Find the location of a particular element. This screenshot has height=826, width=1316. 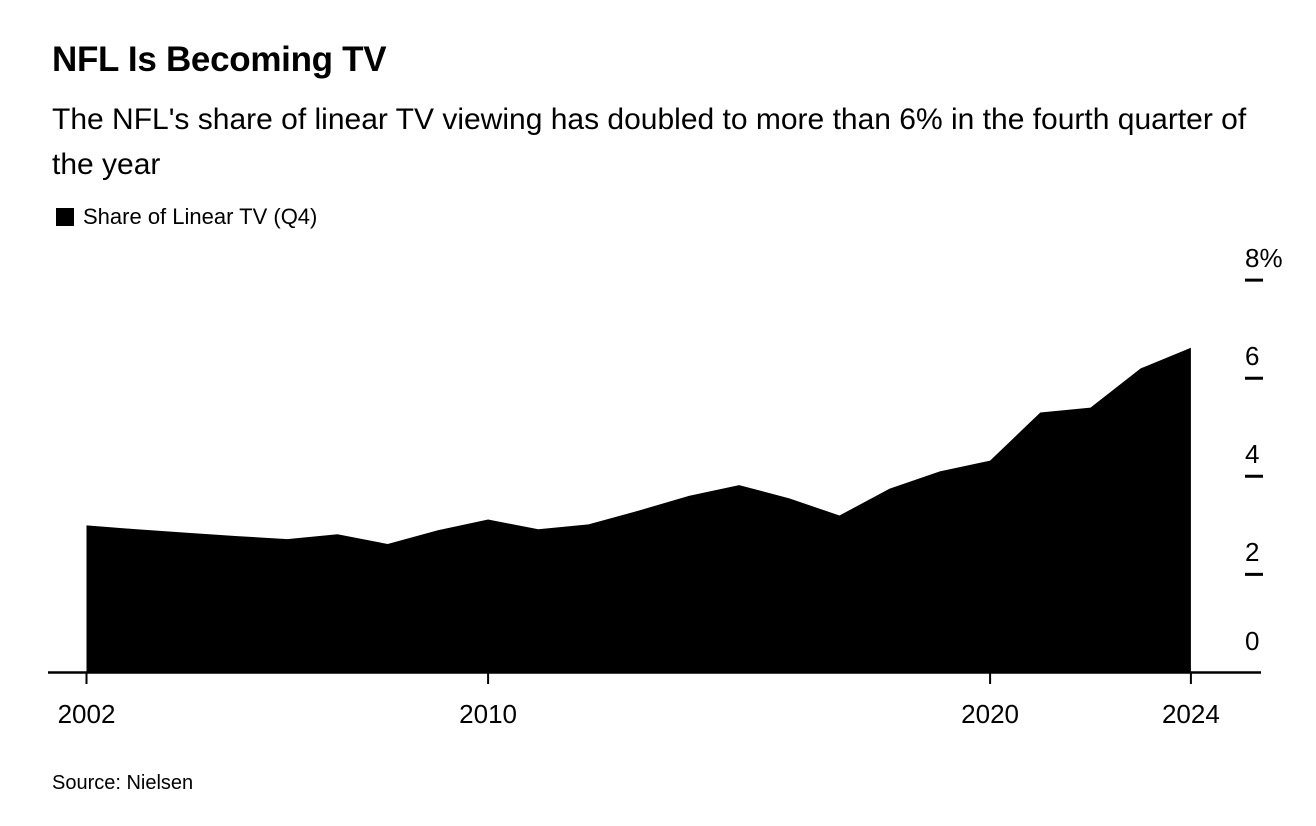

x-axis-tick-label: 2002 is located at coordinates (86, 714).